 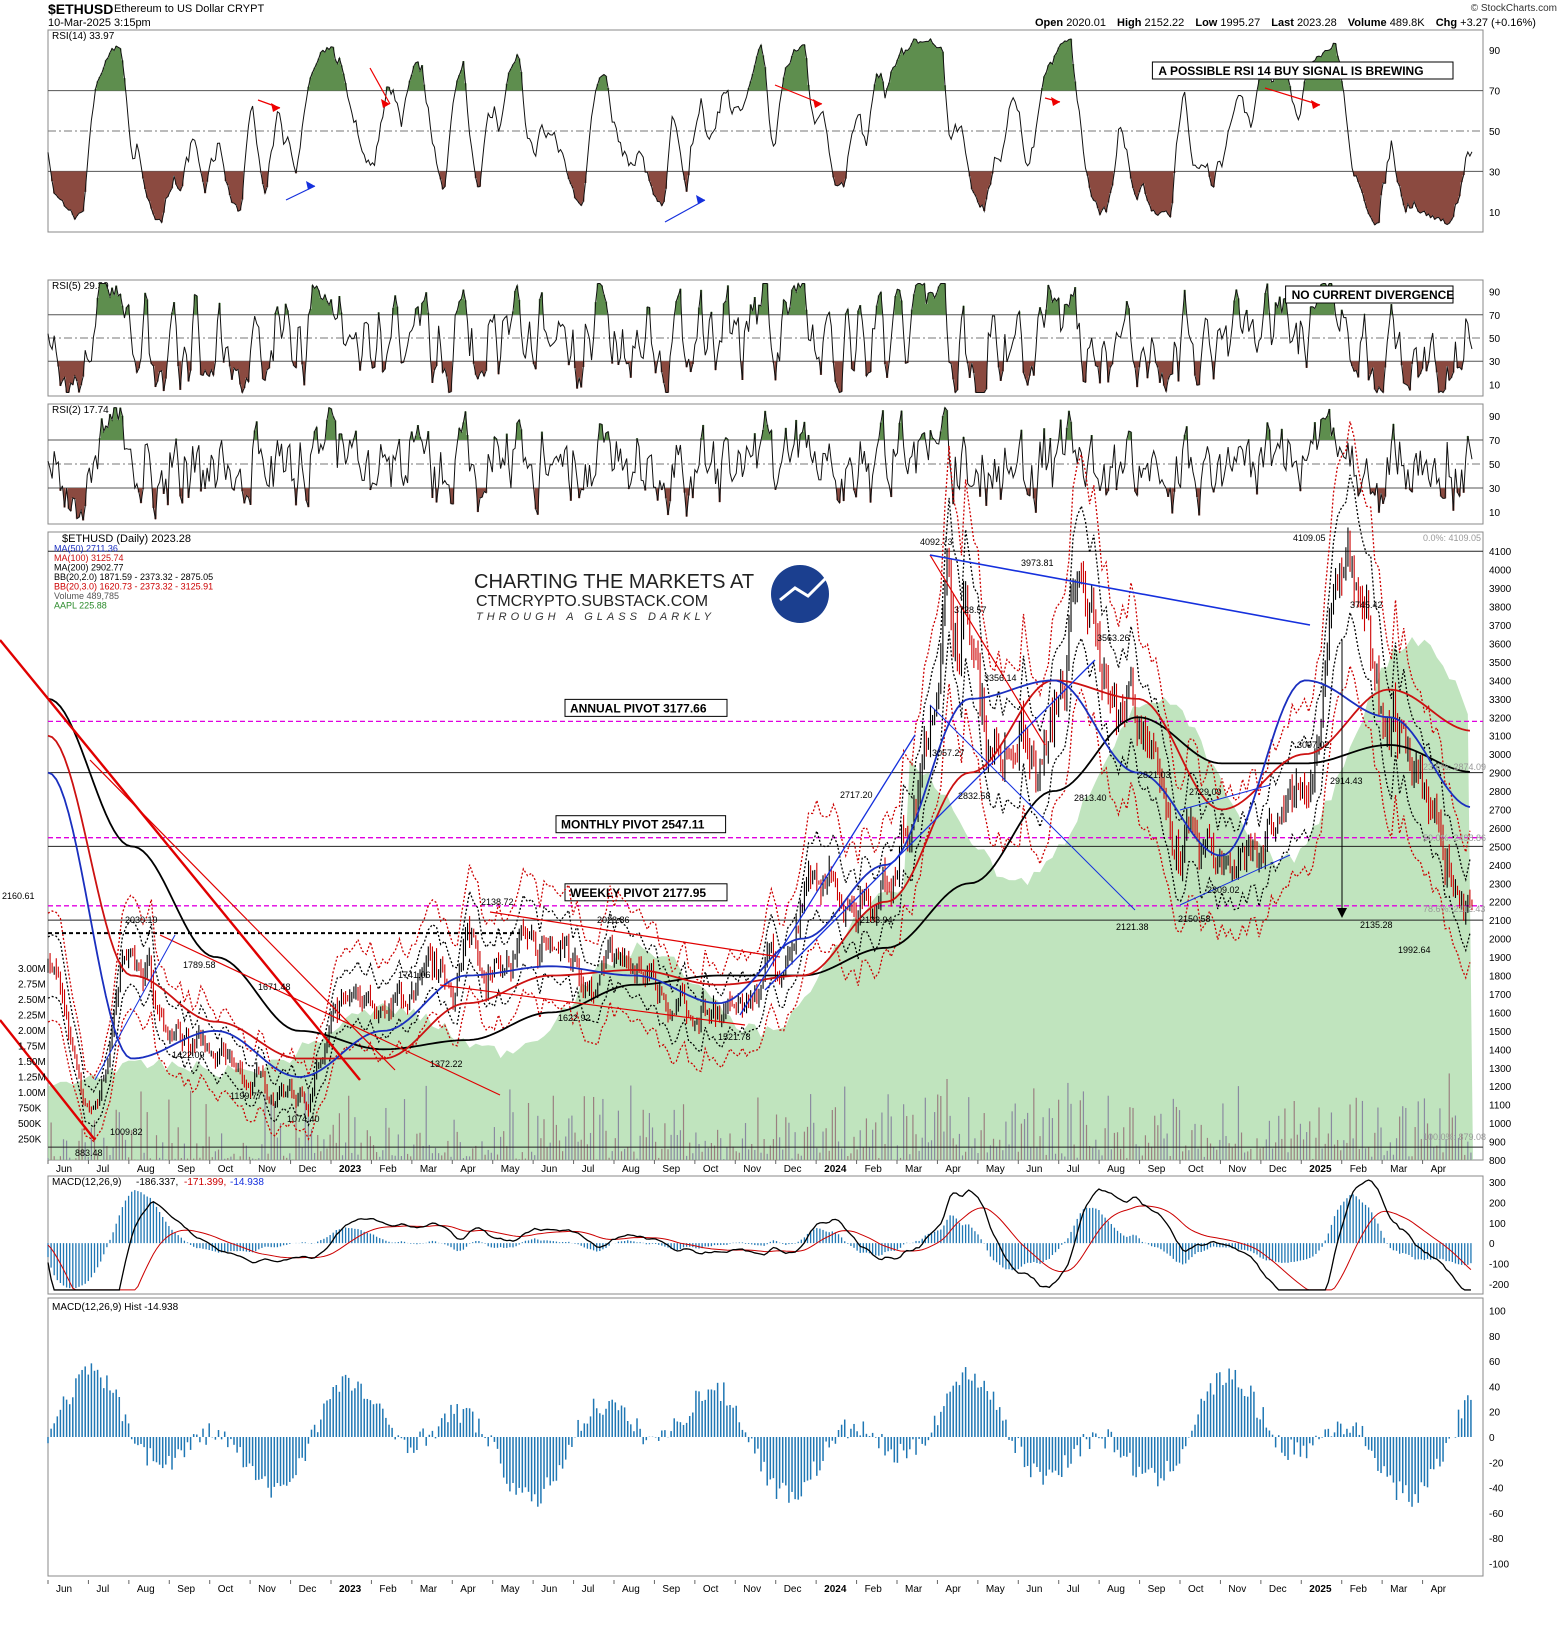 What do you see at coordinates (157, 1182) in the screenshot?
I see `macd-value: -186.337,` at bounding box center [157, 1182].